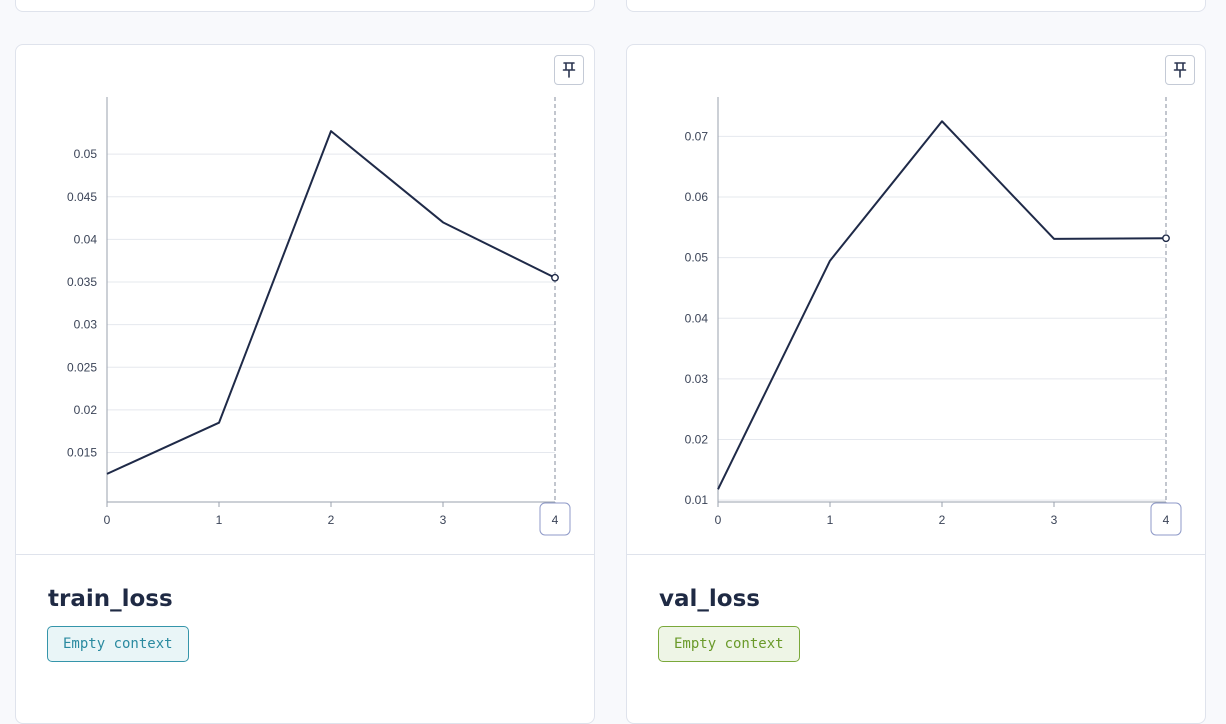 The width and height of the screenshot is (1226, 724). I want to click on metric-title: train_loss, so click(110, 599).